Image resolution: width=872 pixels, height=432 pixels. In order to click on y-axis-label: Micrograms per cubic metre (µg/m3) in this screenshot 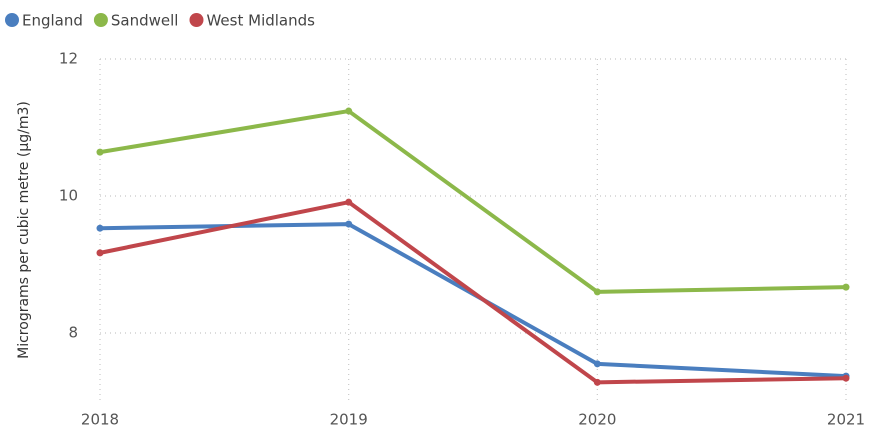, I will do `click(24, 230)`.